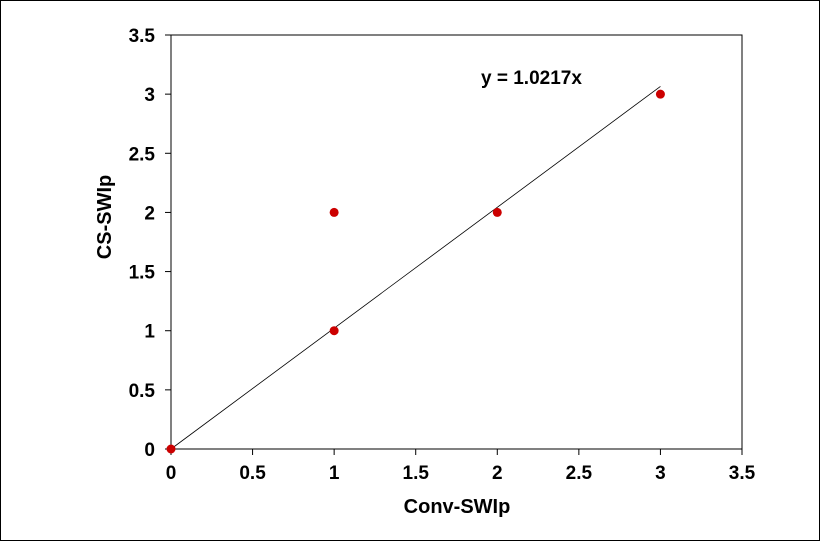 Image resolution: width=820 pixels, height=542 pixels. I want to click on x-axis-ticks, so click(456, 452).